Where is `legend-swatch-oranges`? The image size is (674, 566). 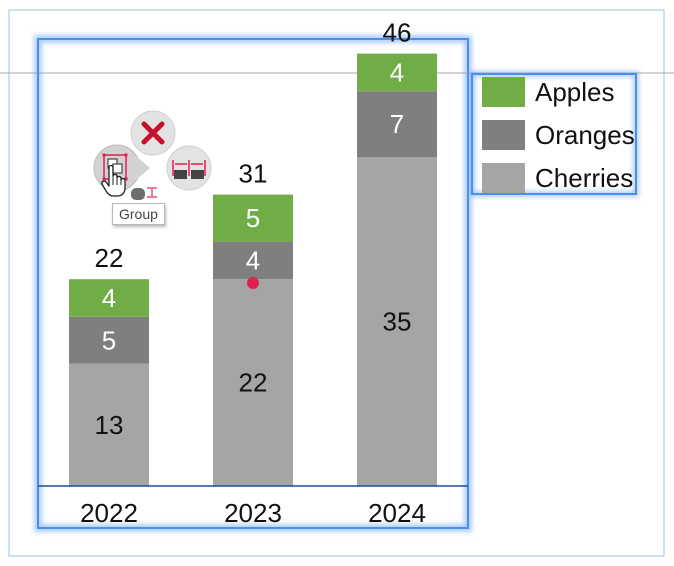
legend-swatch-oranges is located at coordinates (503, 135).